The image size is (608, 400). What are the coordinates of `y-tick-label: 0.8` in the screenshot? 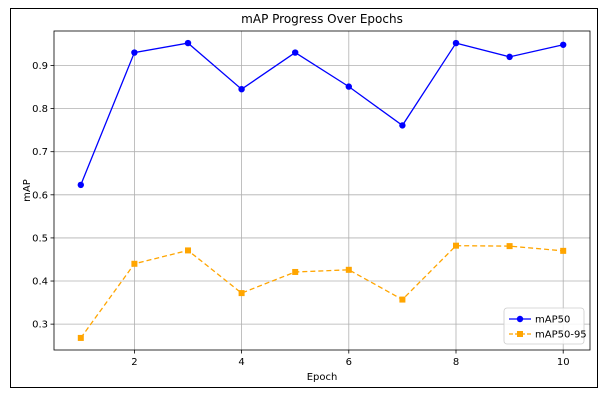 It's located at (40, 109).